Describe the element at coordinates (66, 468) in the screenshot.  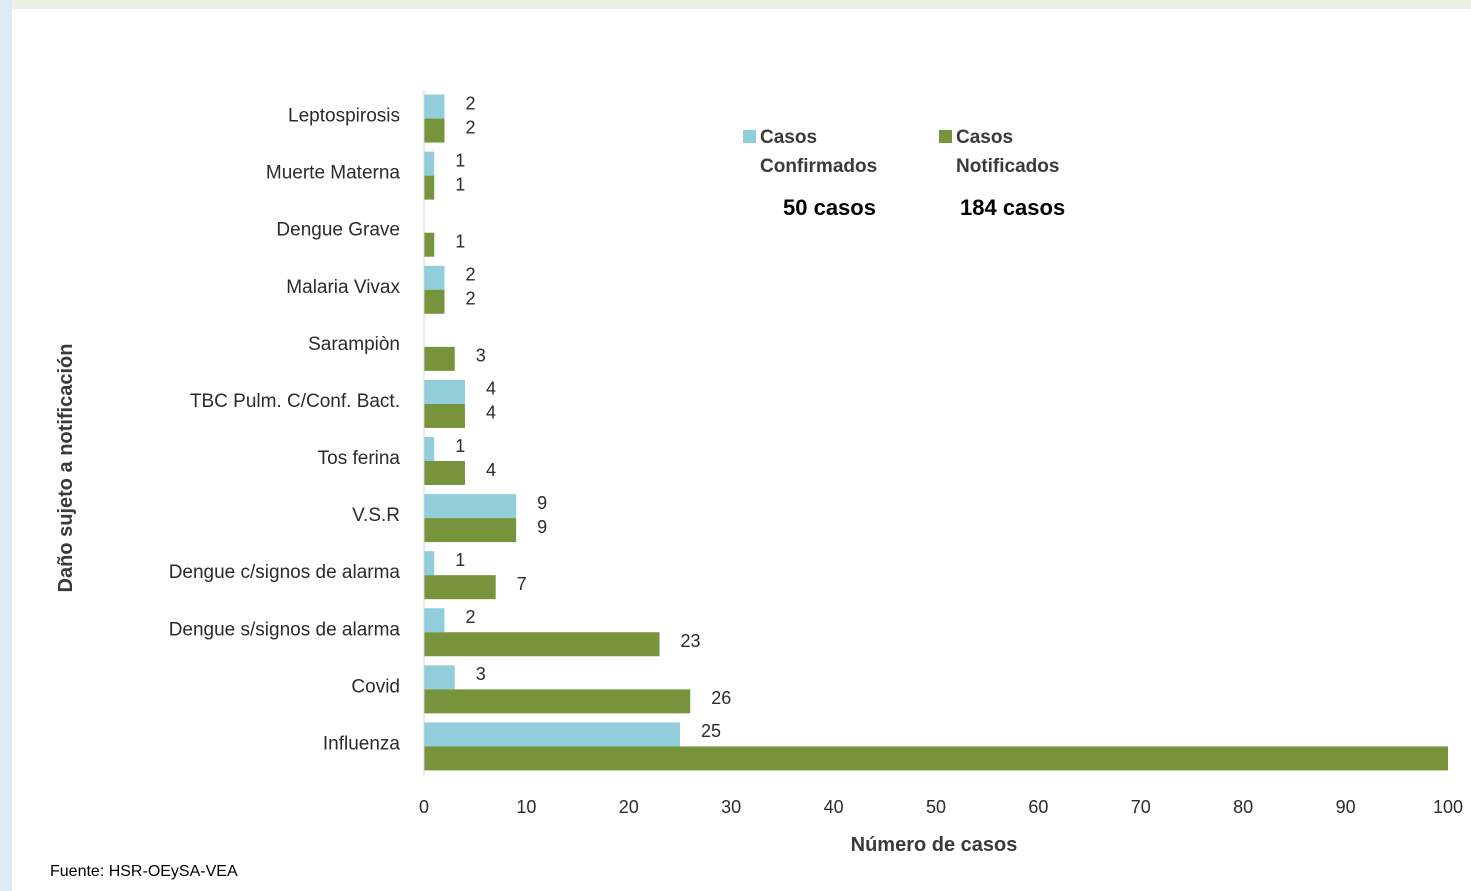
I see `y-axis-title: Daño sujeto a notificación` at that location.